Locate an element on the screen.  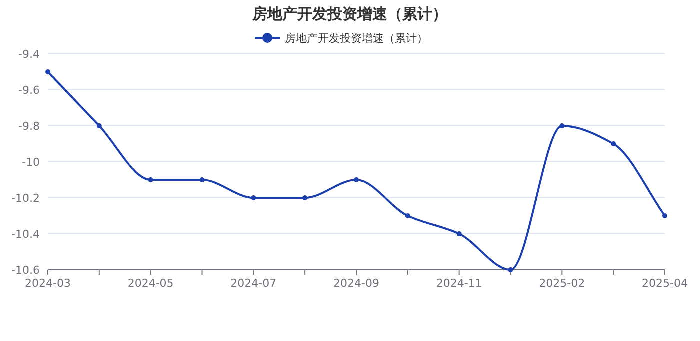
legend-label: 房地产开发投资增速（累计） is located at coordinates (356, 38).